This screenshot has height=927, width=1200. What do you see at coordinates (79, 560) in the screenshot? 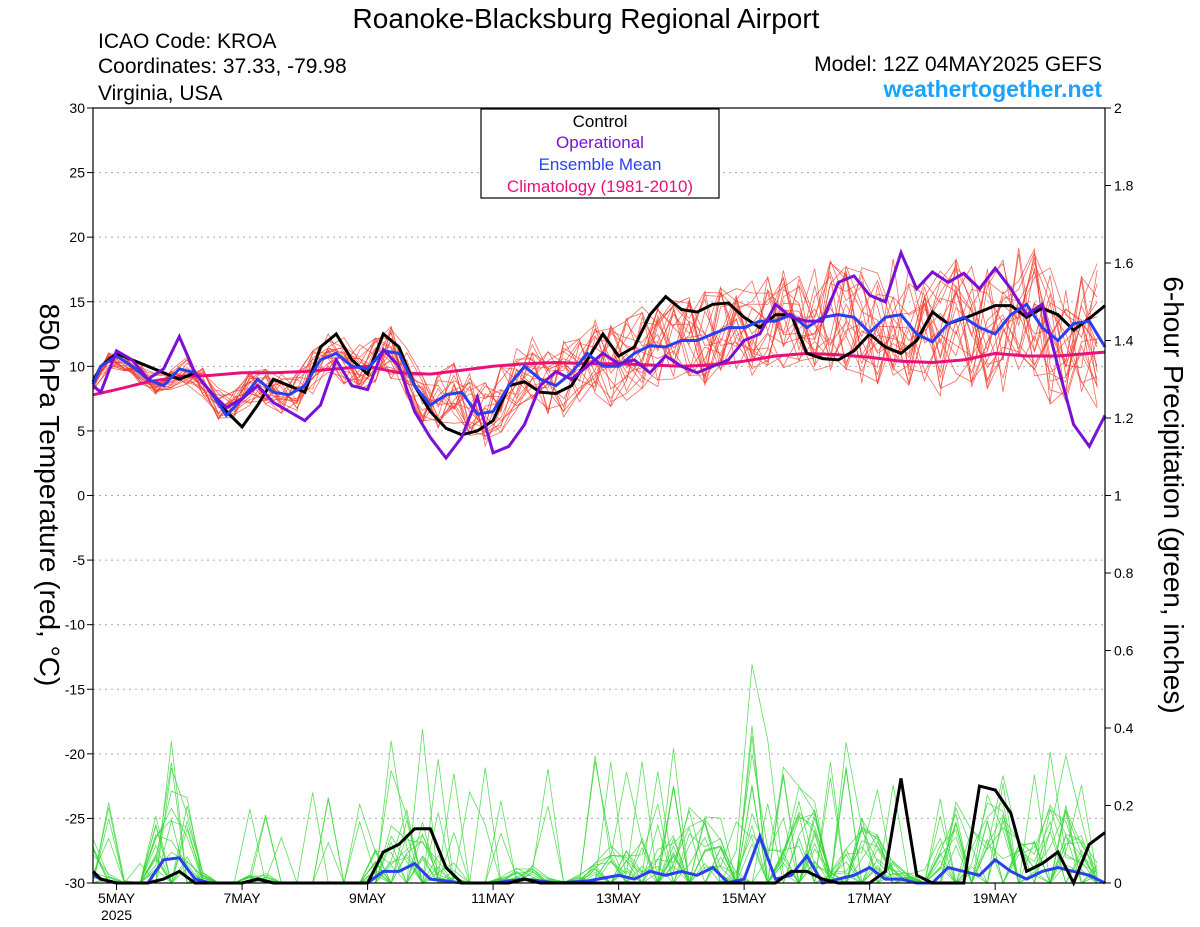
I see `left-tick-label: -5` at bounding box center [79, 560].